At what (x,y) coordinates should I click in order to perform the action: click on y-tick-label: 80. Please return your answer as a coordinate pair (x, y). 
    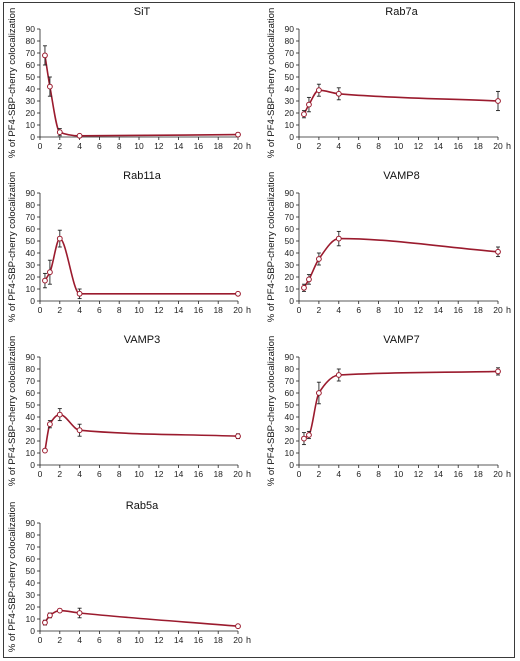
    Looking at the image, I should click on (290, 369).